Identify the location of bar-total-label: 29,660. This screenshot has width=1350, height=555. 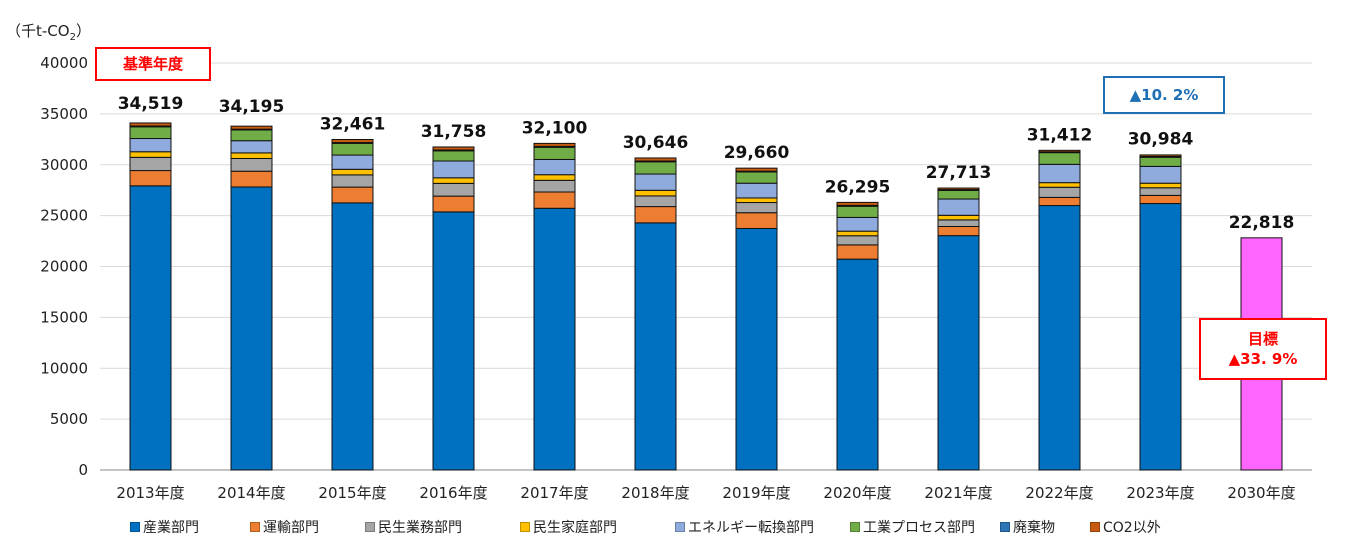
(757, 153).